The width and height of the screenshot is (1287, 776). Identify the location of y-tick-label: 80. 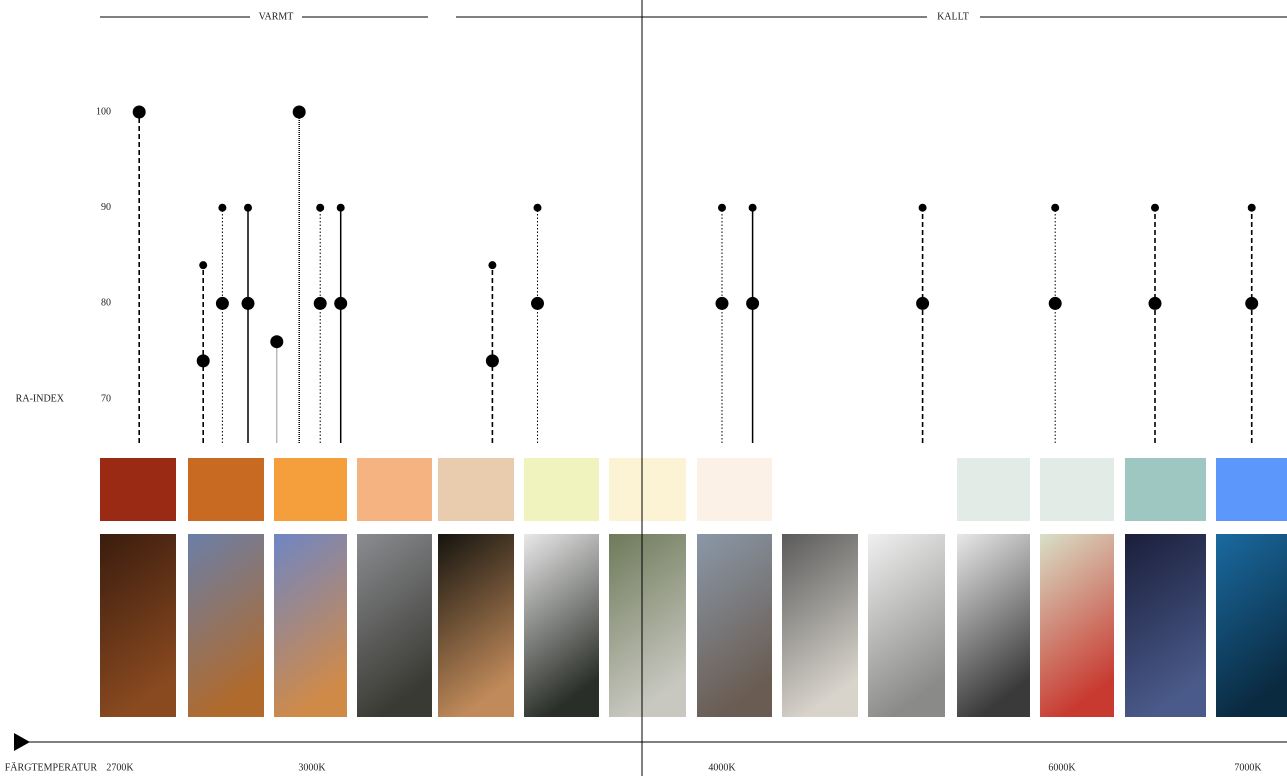
(106, 303).